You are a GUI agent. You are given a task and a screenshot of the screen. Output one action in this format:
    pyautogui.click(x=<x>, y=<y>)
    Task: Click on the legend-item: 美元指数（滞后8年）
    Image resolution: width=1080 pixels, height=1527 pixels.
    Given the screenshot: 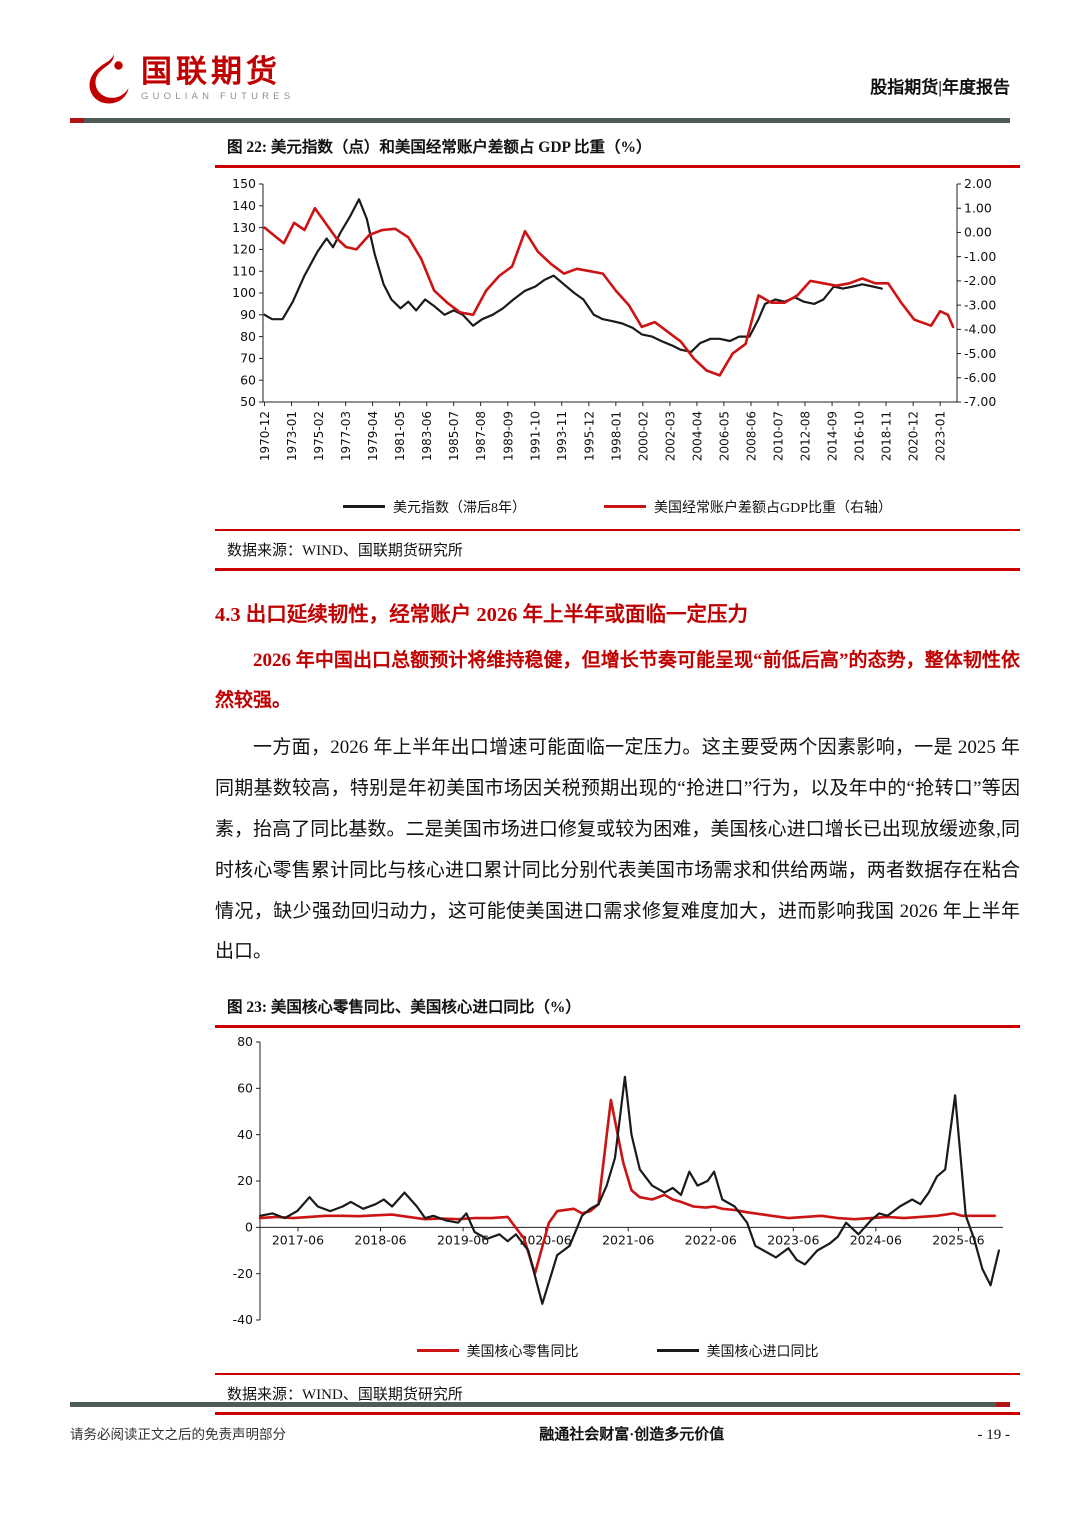 What is the action you would take?
    pyautogui.click(x=434, y=507)
    